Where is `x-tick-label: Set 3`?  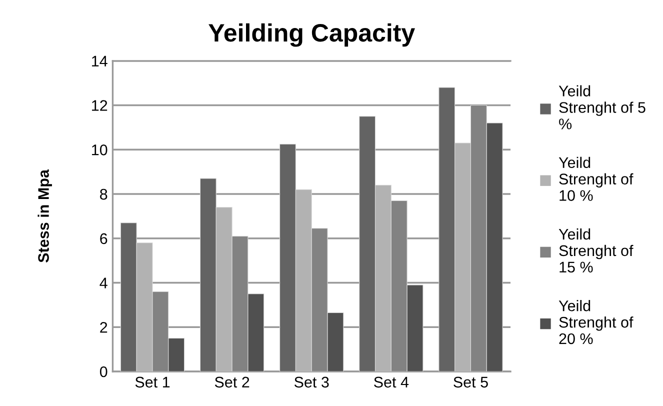
x-tick-label: Set 3 is located at coordinates (311, 382).